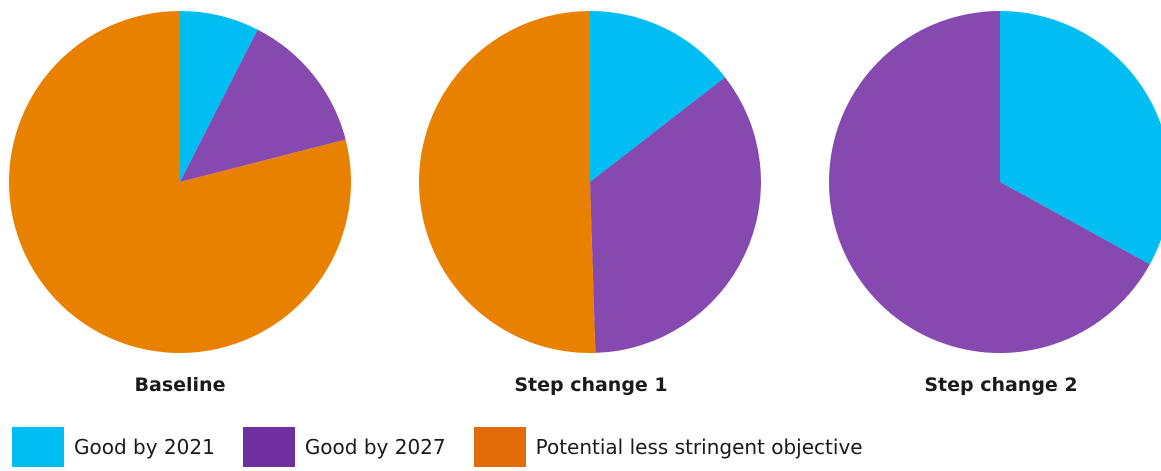 The height and width of the screenshot is (471, 1161). Describe the element at coordinates (499, 447) in the screenshot. I see `legend-swatch-less-stringent` at that location.